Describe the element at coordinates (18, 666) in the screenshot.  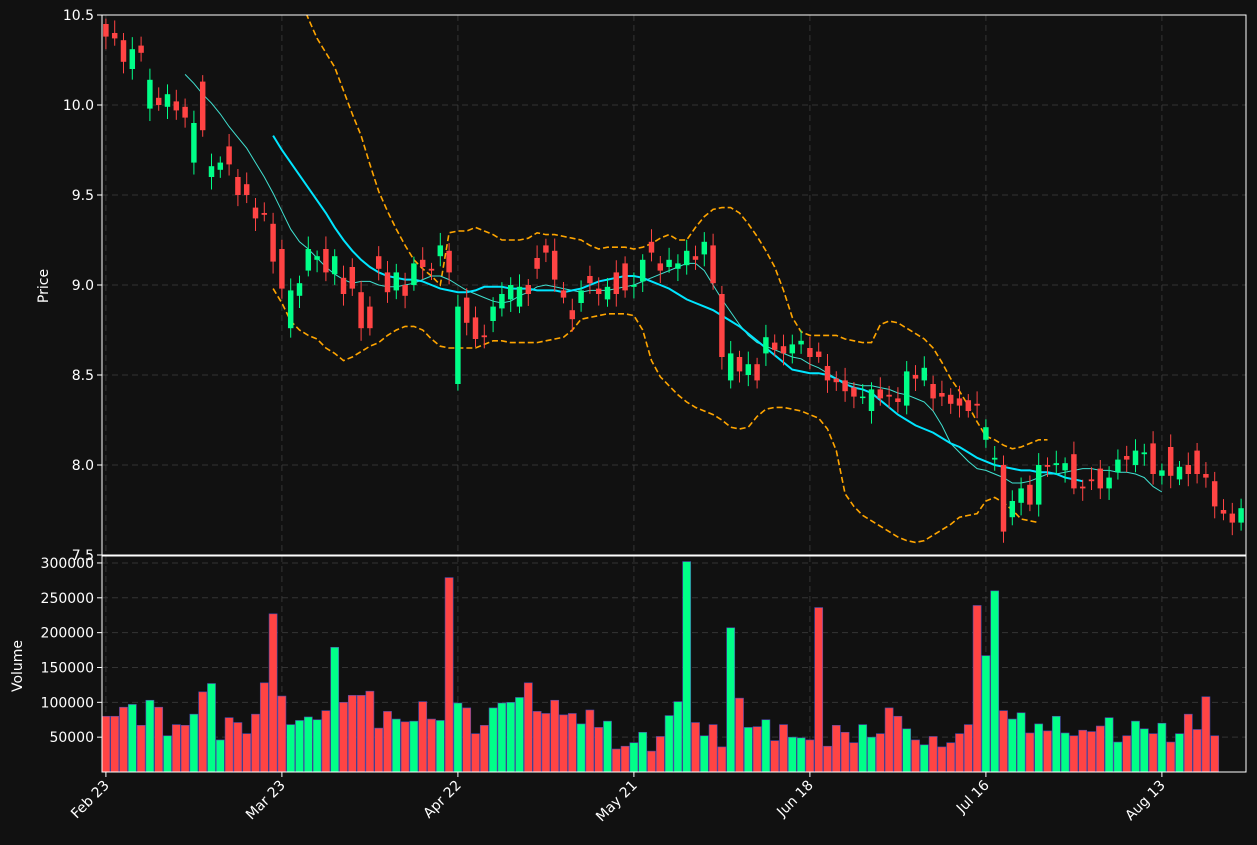
I see `volume-axis-title: Volume` at that location.